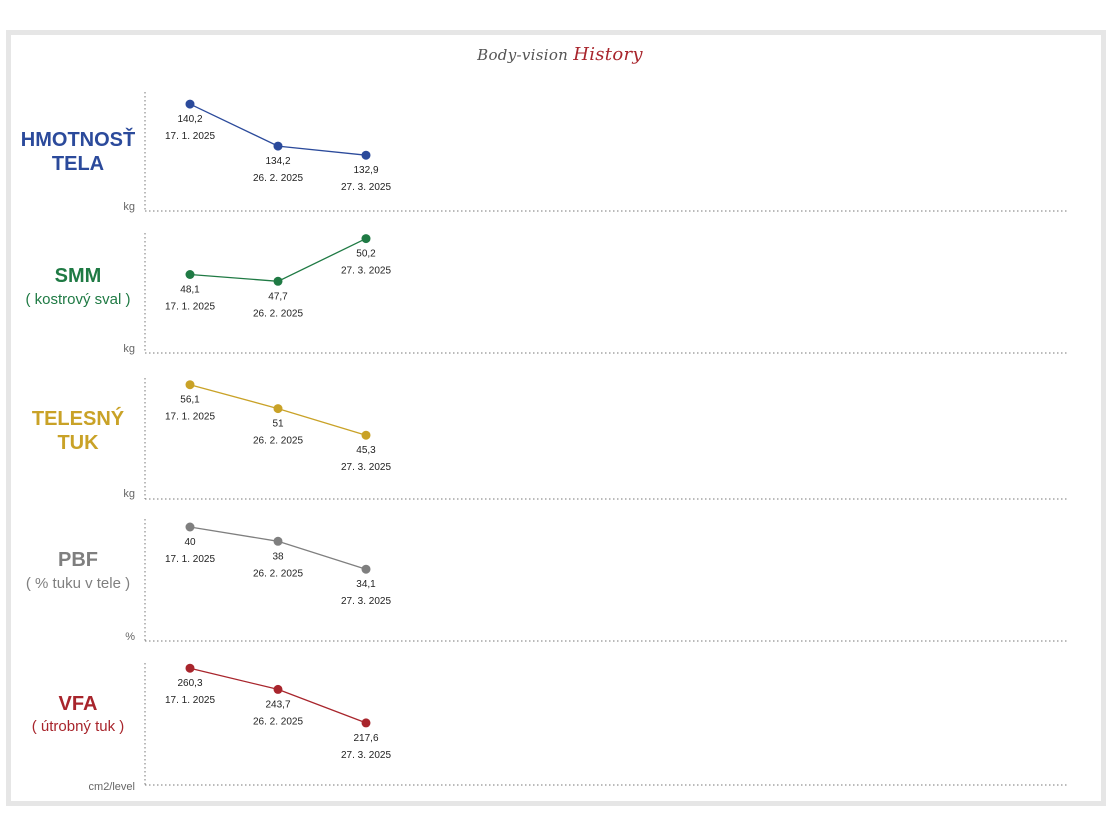  I want to click on data-value-label: 51, so click(278, 424).